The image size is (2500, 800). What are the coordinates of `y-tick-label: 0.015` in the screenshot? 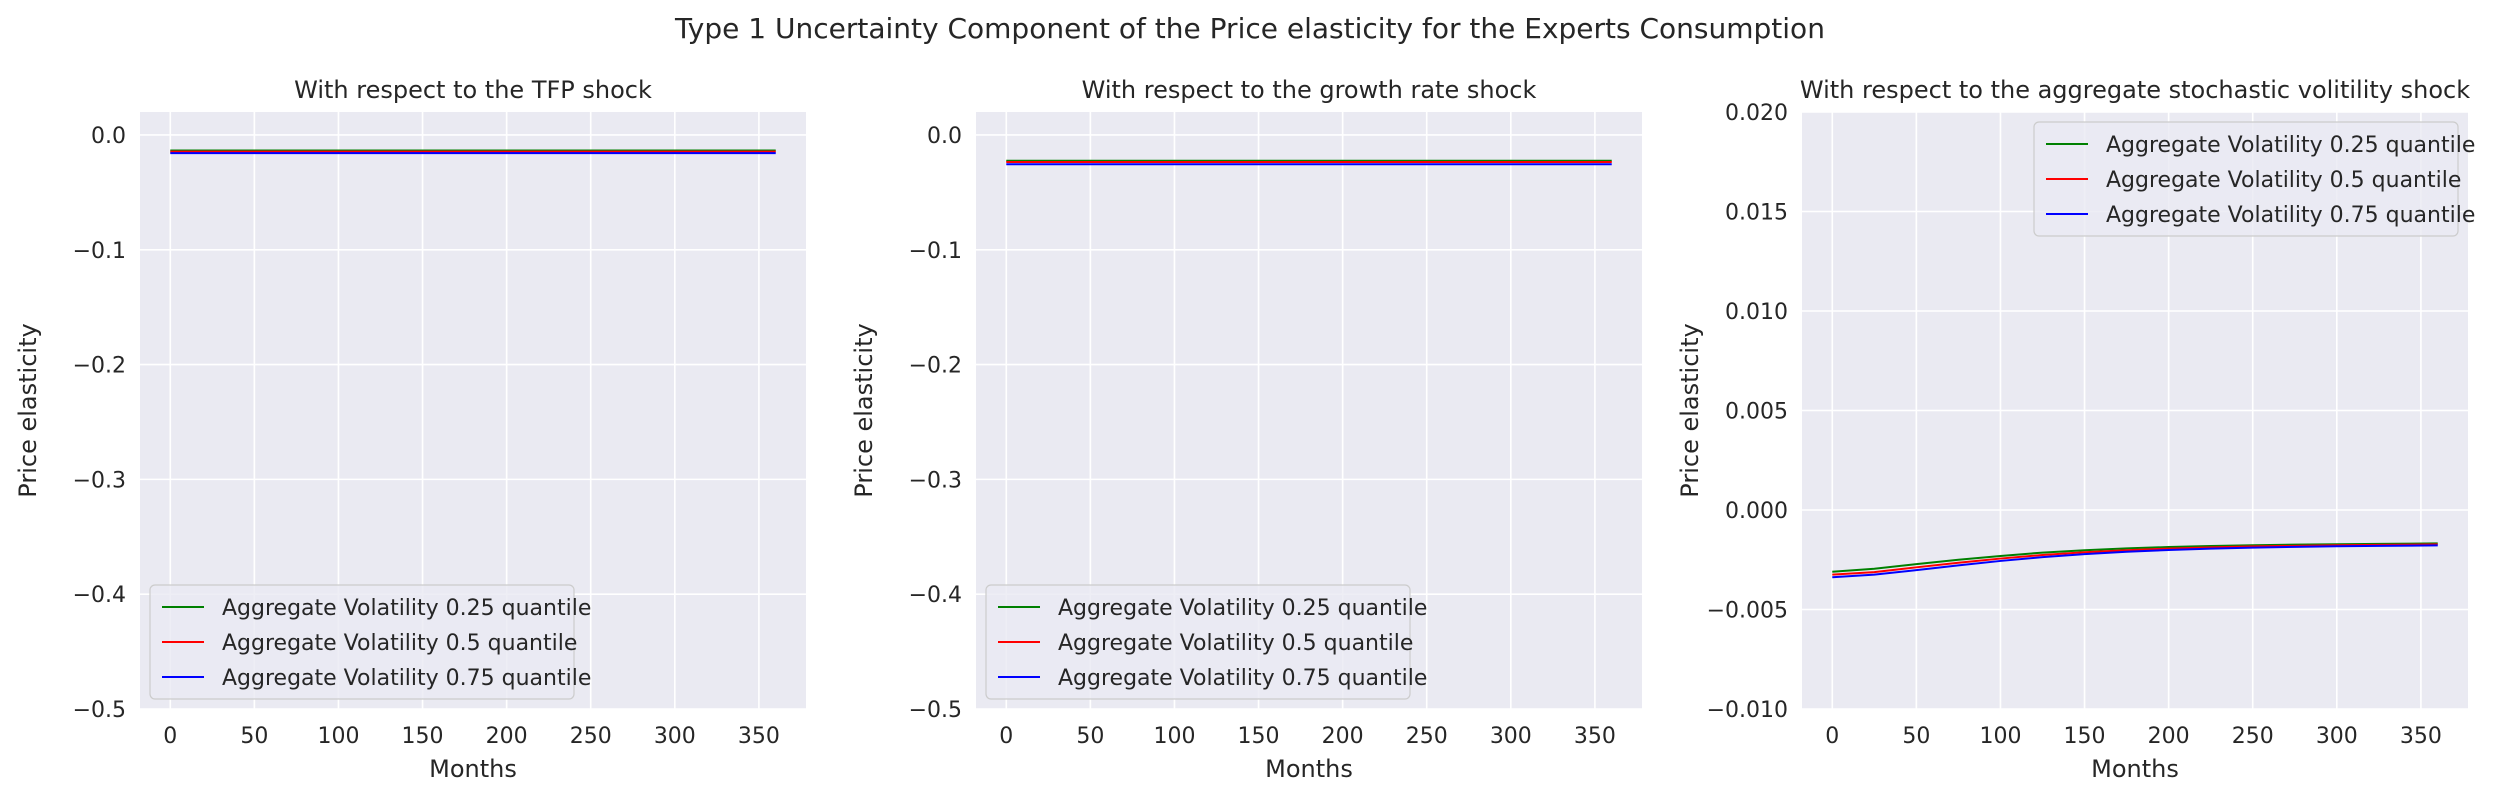 It's located at (1756, 213).